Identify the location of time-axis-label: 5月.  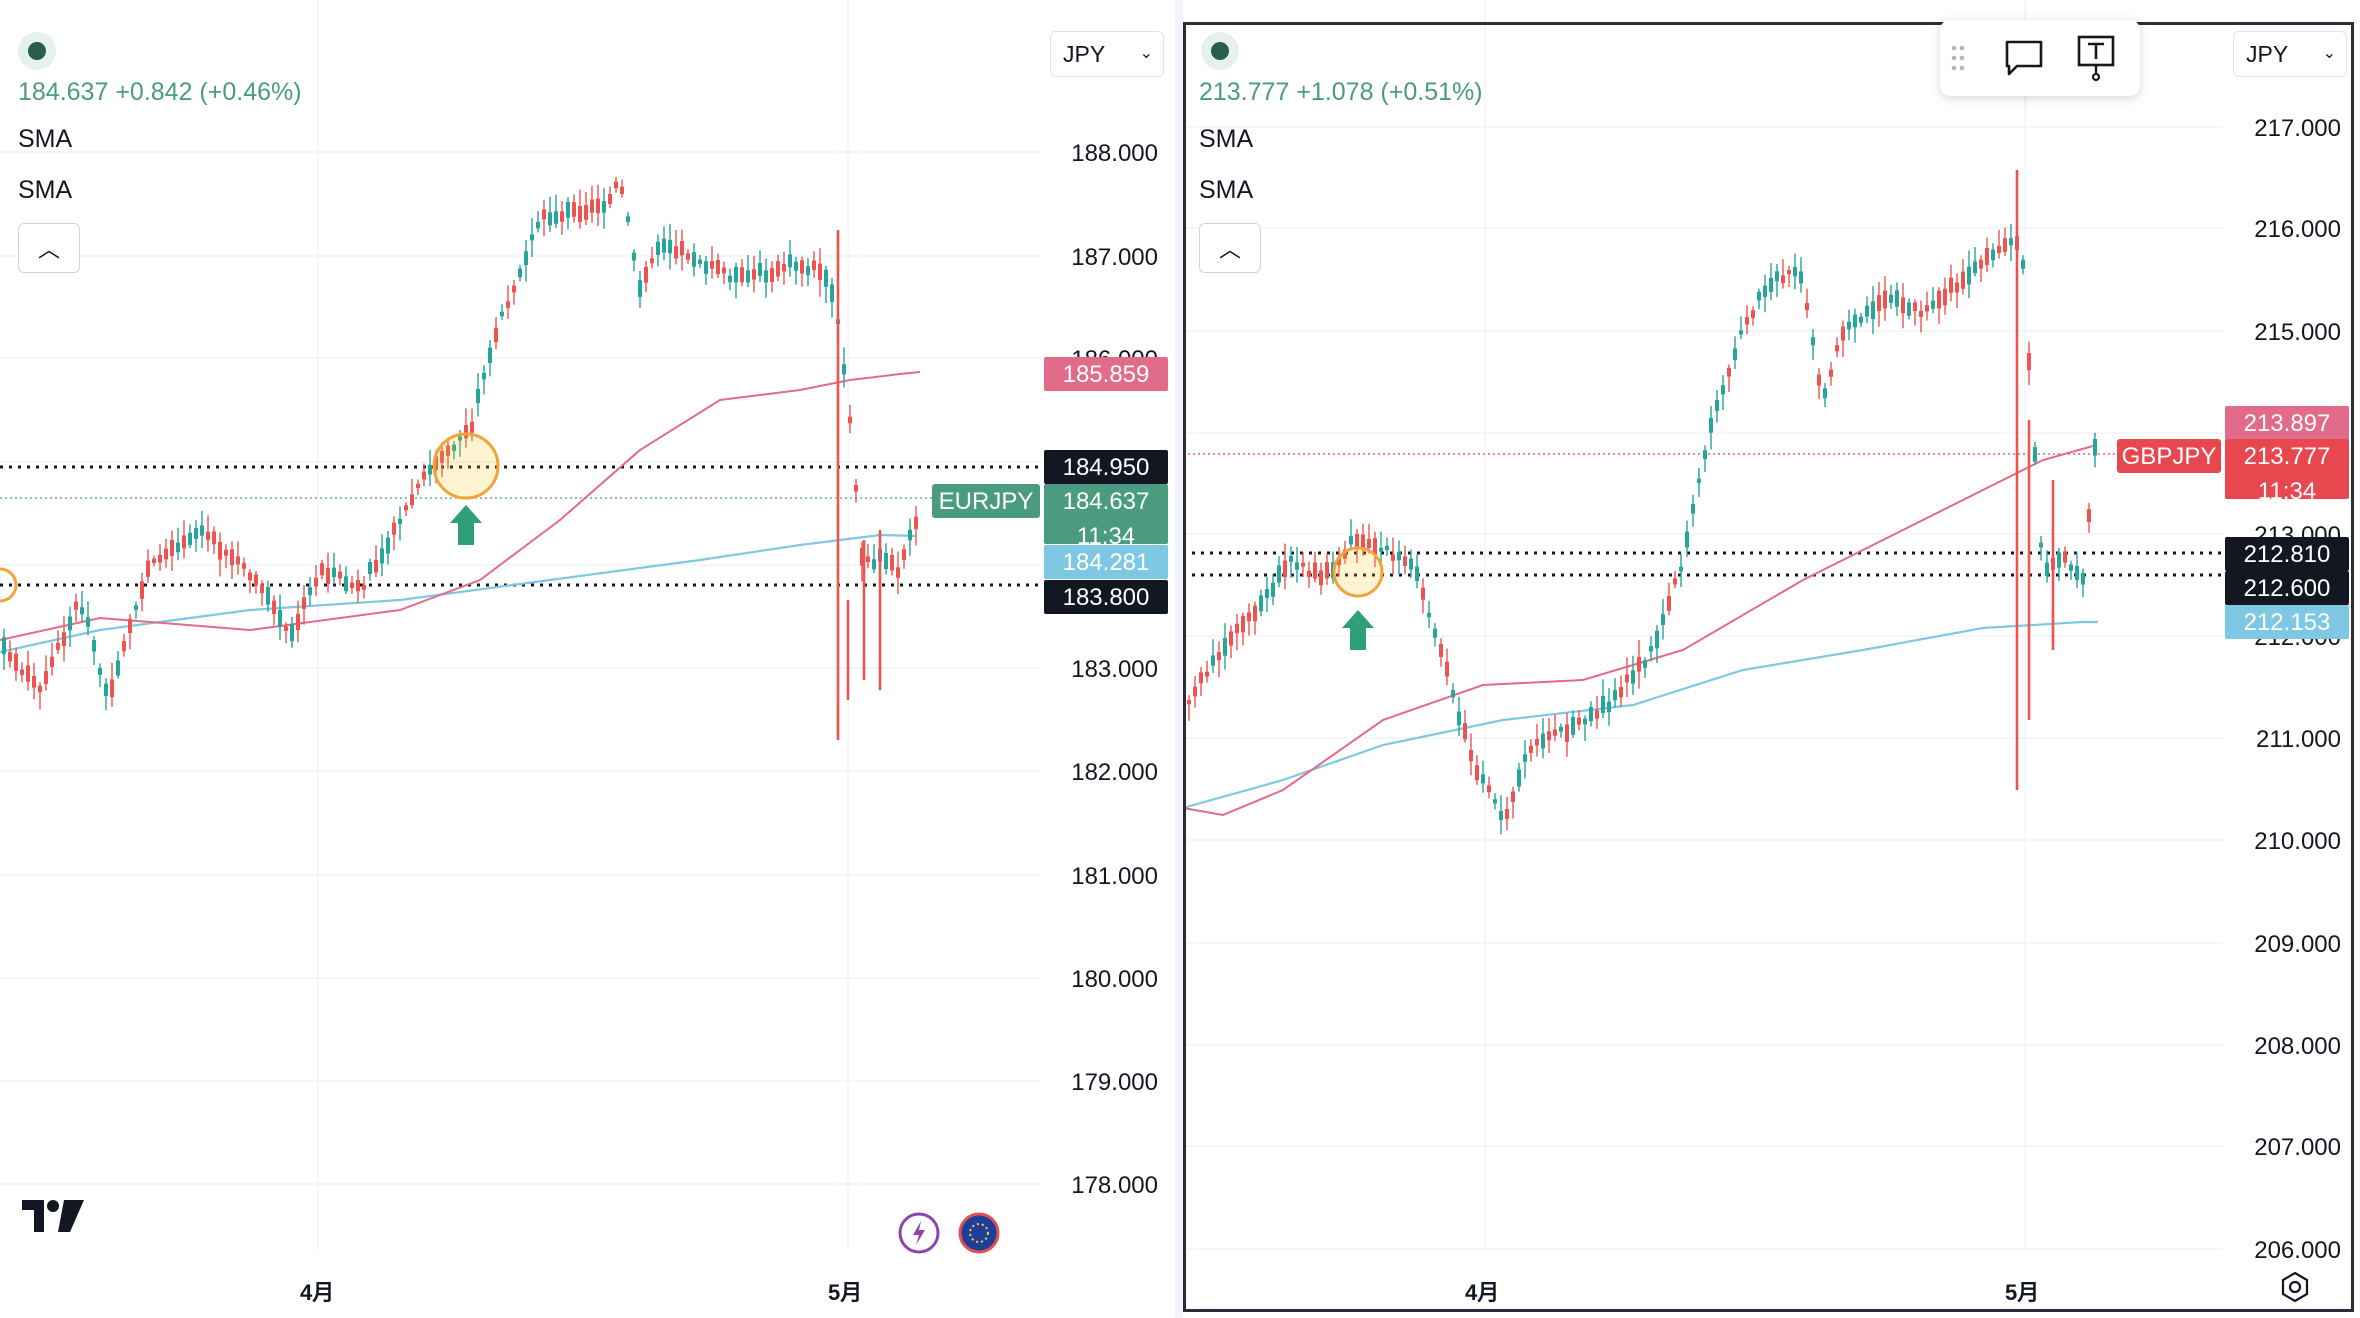
(845, 1292).